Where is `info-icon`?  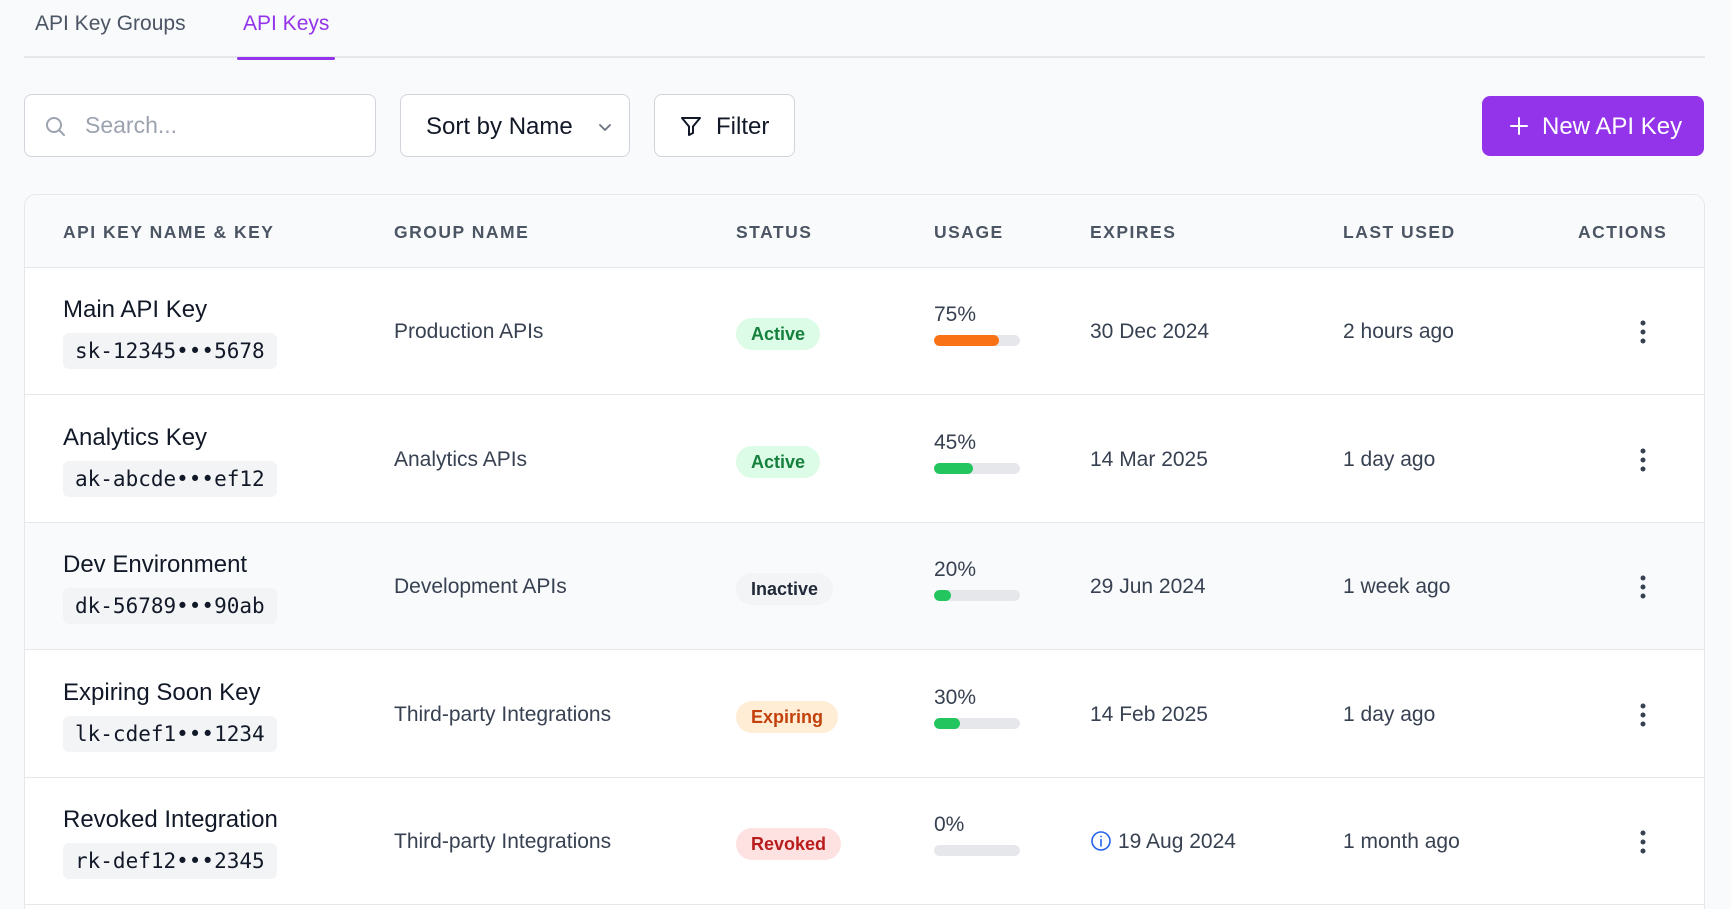
info-icon is located at coordinates (1101, 841).